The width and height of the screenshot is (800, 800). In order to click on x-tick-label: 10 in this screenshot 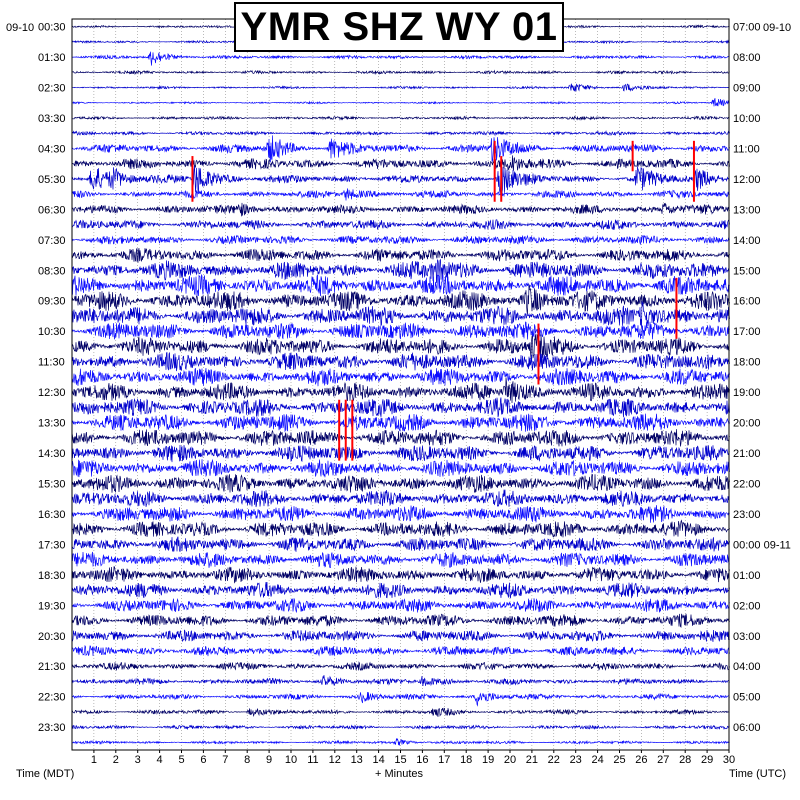, I will do `click(291, 760)`.